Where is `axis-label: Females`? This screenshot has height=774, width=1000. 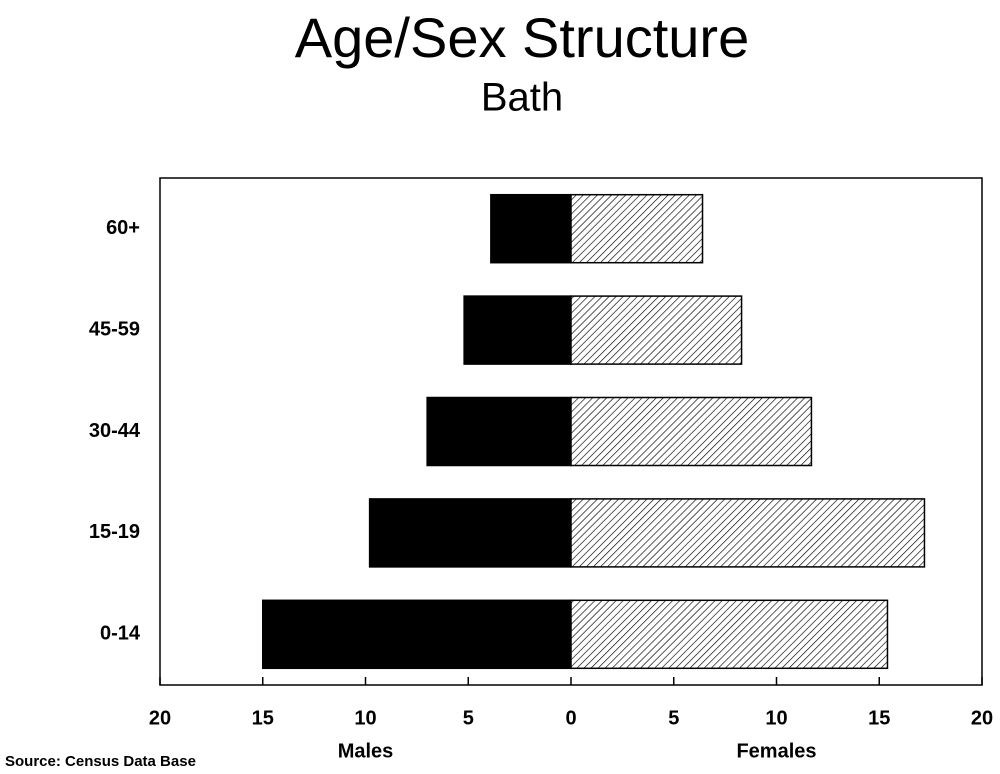 axis-label: Females is located at coordinates (776, 751).